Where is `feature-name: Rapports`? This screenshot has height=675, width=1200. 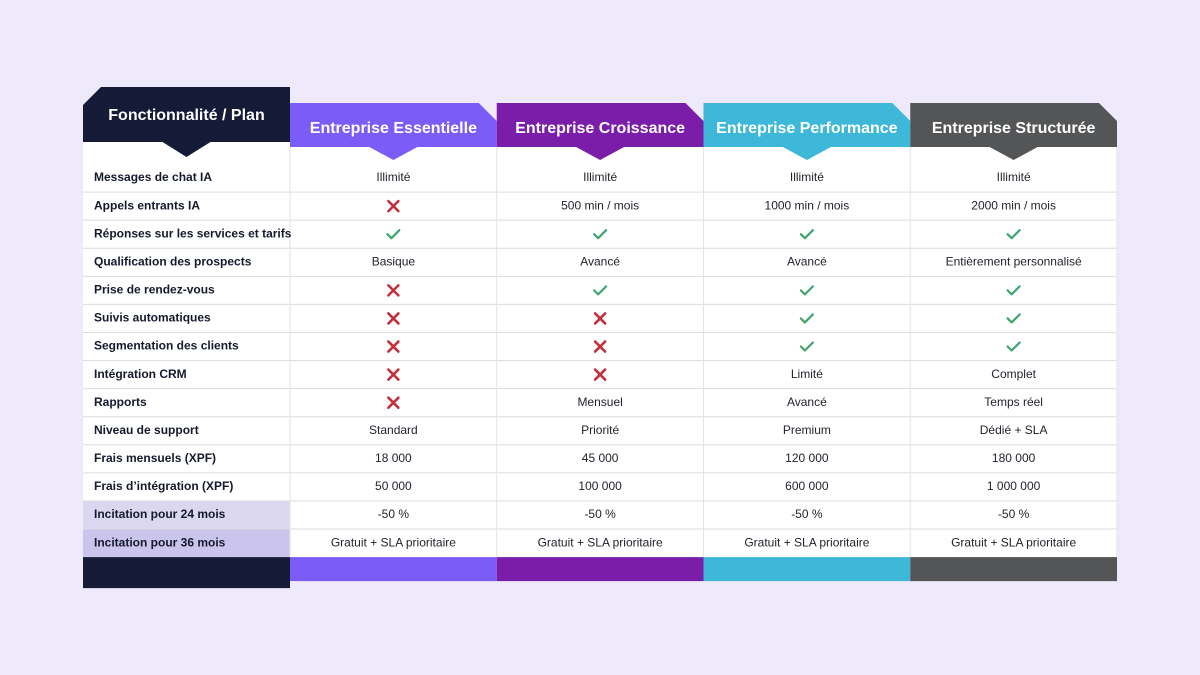 feature-name: Rapports is located at coordinates (120, 402).